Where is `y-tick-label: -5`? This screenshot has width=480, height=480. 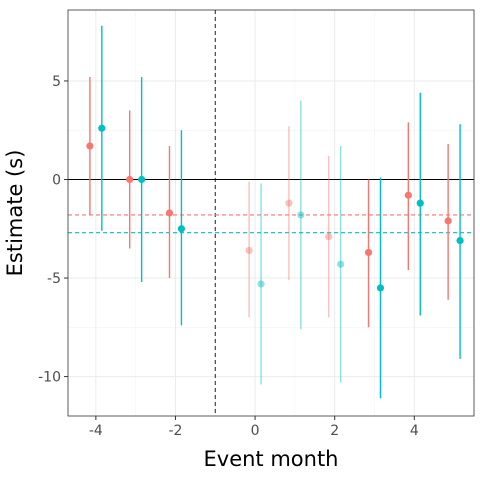 y-tick-label: -5 is located at coordinates (54, 279).